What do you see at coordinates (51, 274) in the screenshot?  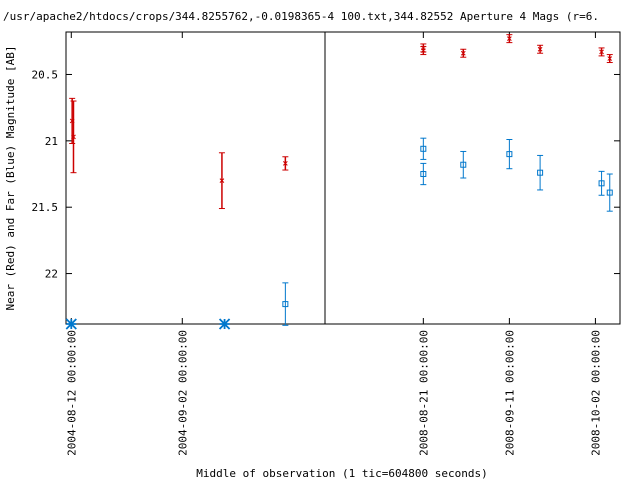 I see `y-tick-label: 22` at bounding box center [51, 274].